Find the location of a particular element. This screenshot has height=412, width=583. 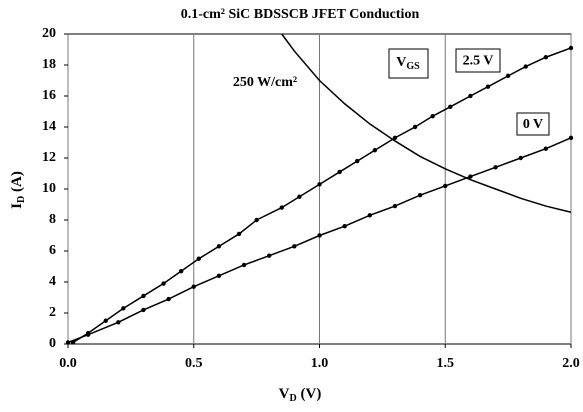

x-label-unit: (V) is located at coordinates (309, 394).